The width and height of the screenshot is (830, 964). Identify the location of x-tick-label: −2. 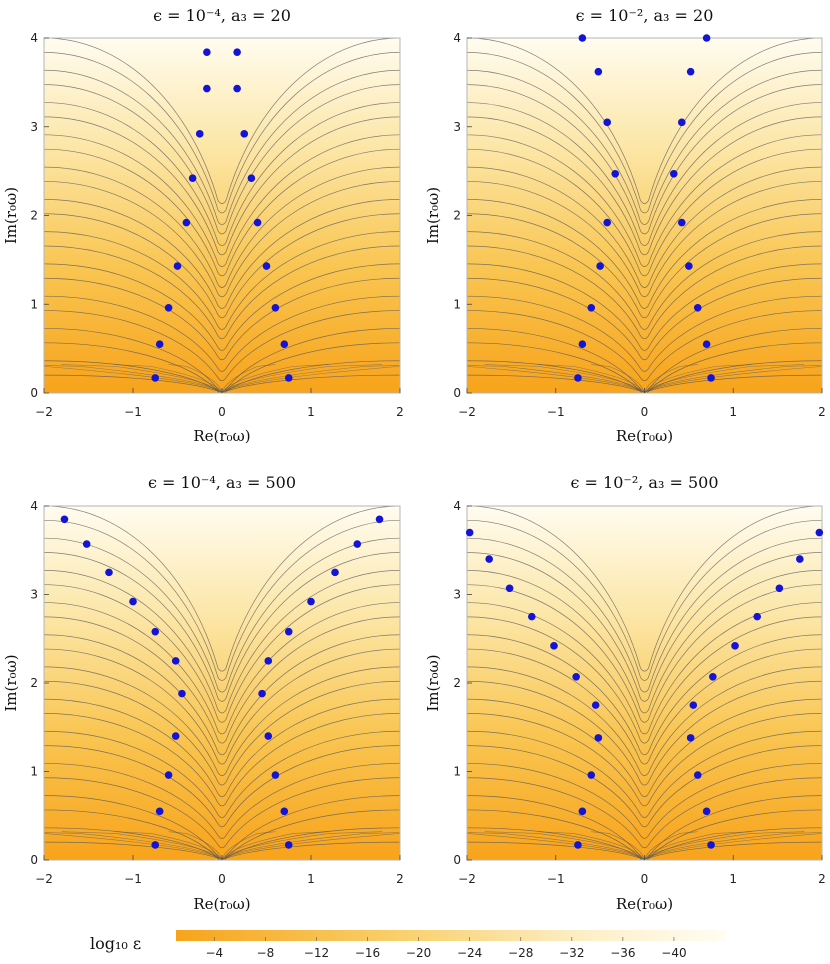
(467, 412).